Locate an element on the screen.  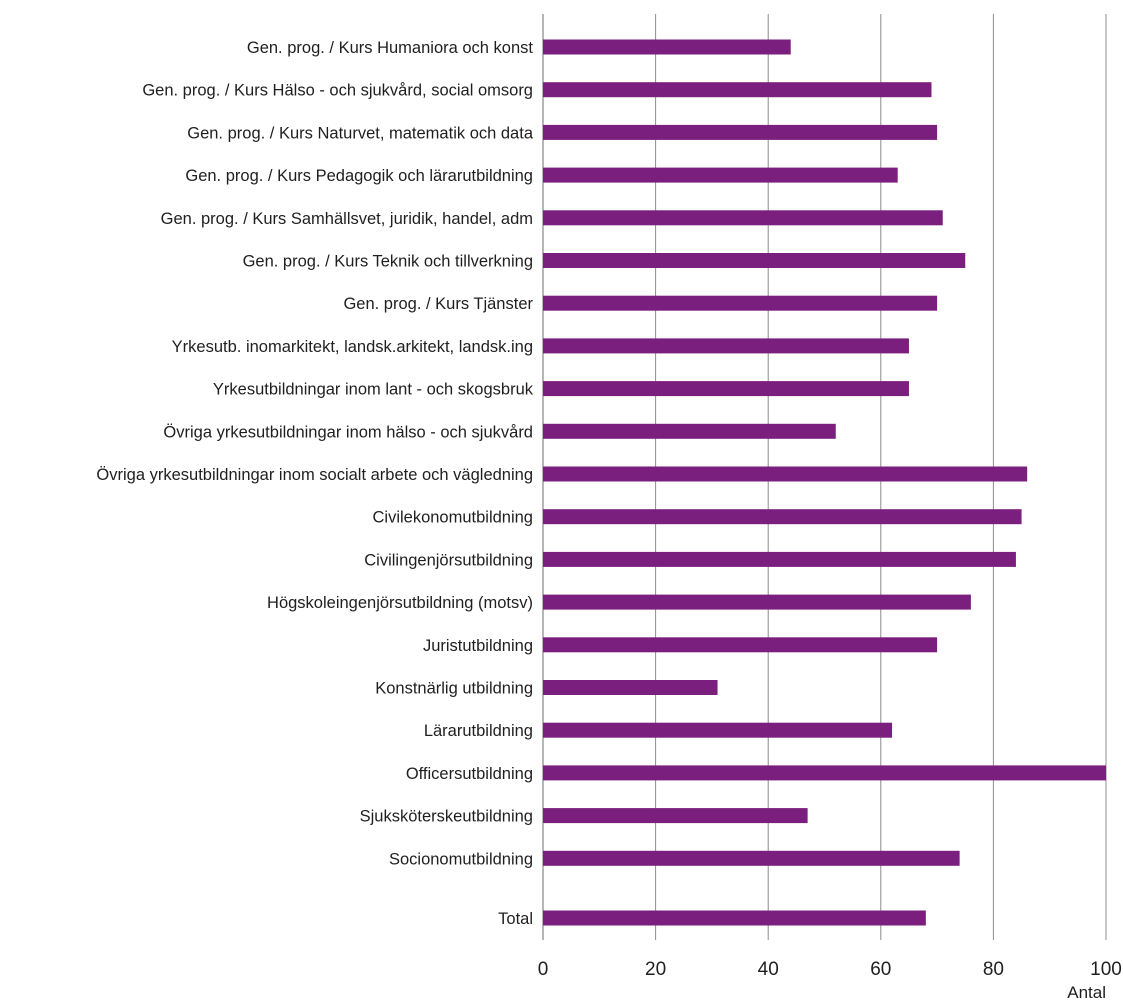
category-label: Högskoleingenjörsutbildning (motsv) is located at coordinates (400, 603).